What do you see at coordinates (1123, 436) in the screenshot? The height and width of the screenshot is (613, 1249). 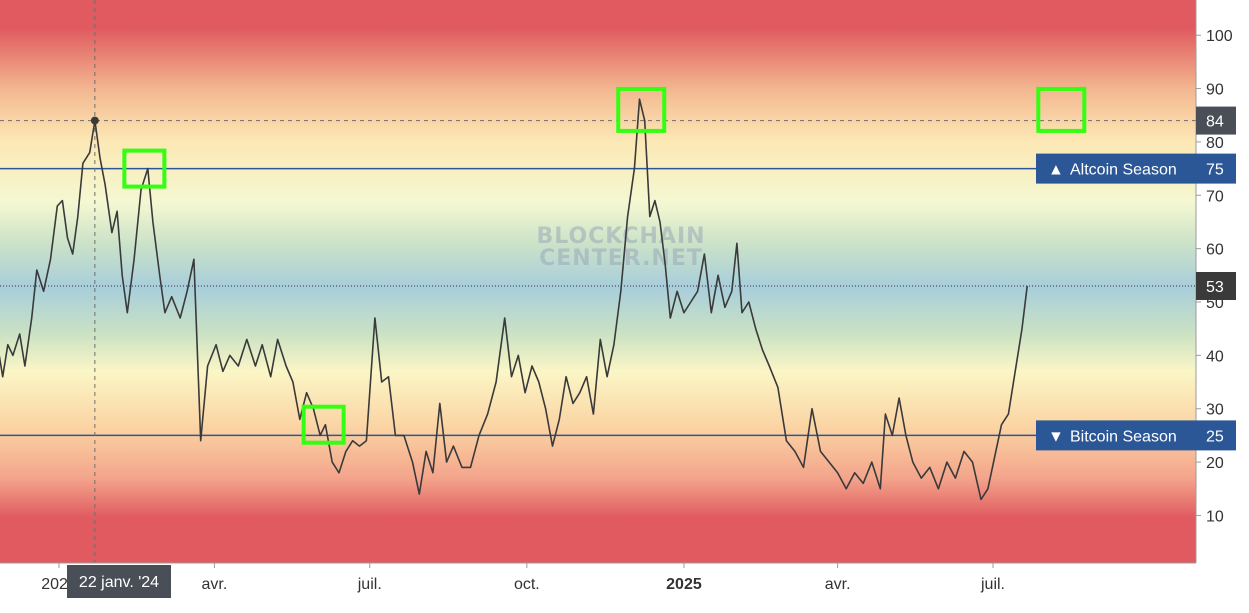 I see `season-tag-label: Bitcoin Season` at bounding box center [1123, 436].